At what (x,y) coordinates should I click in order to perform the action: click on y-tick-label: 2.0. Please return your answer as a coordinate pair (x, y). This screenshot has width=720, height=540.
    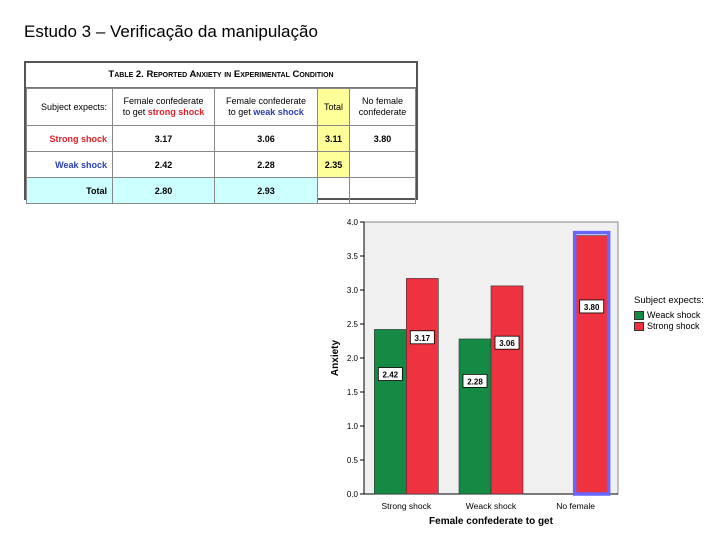
    Looking at the image, I should click on (353, 358).